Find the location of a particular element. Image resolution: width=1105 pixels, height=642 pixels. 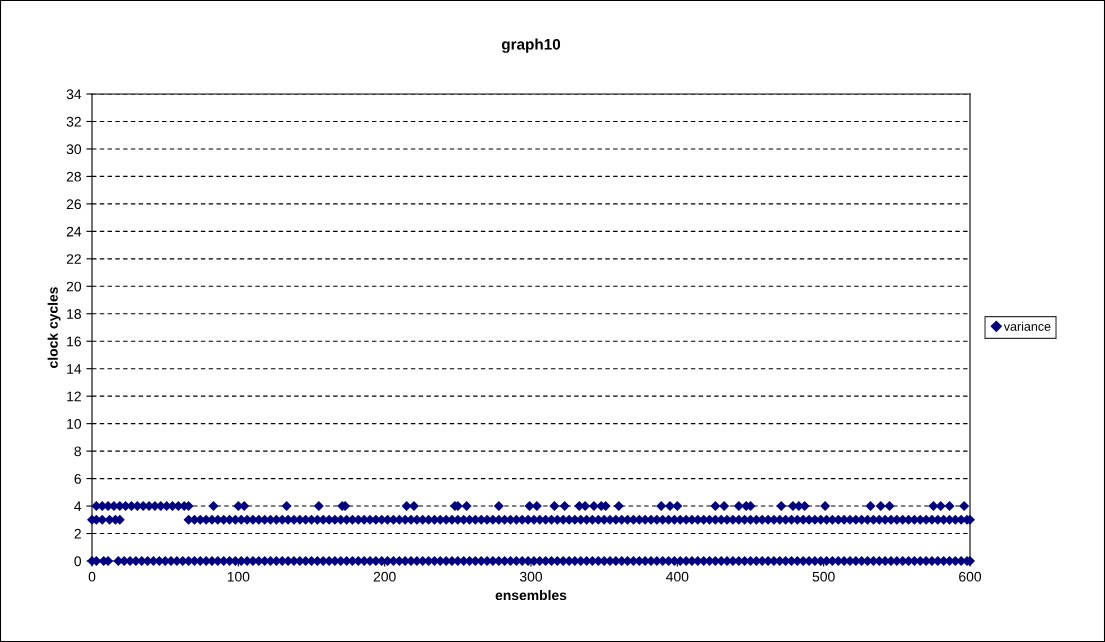

x-tick-label: 100 is located at coordinates (238, 576).